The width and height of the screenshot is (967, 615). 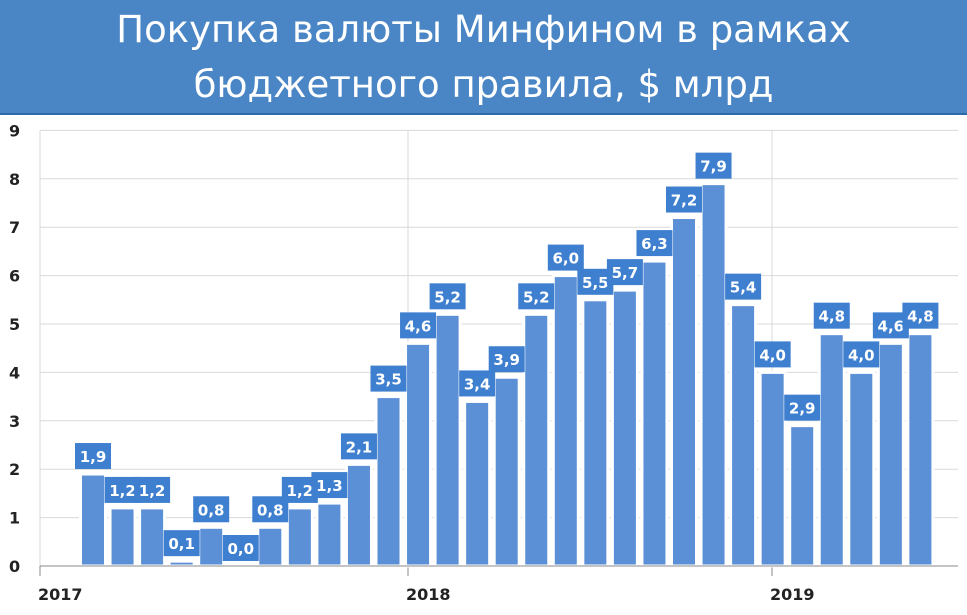 I want to click on chart-title-line-1: Покупка валюты Минфином в рамках, so click(x=483, y=29).